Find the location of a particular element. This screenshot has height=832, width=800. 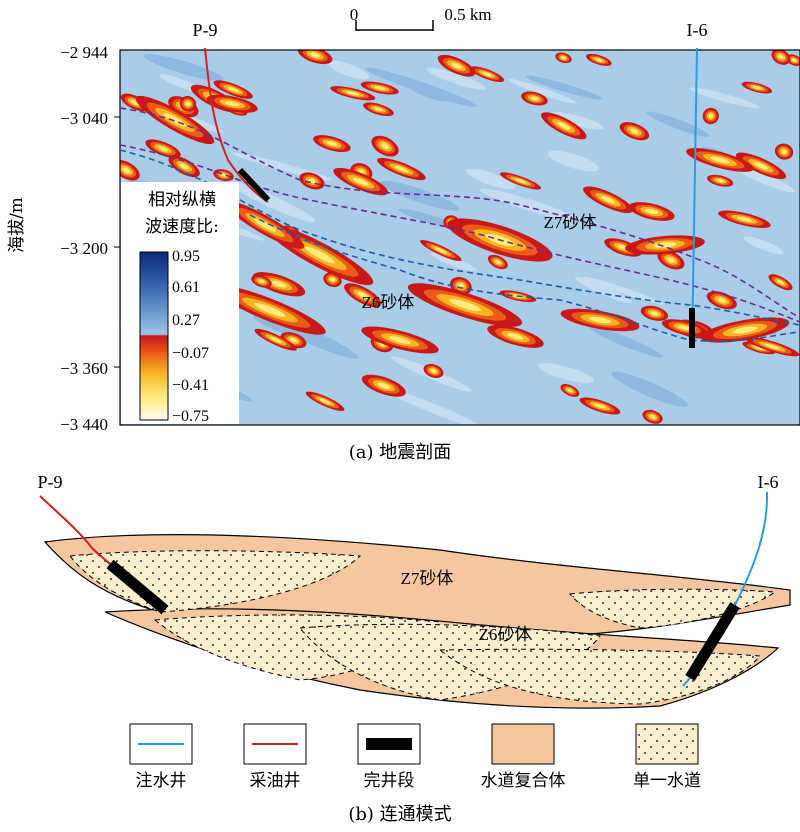

sand-label-z7-b: Z7砂体 is located at coordinates (427, 578).